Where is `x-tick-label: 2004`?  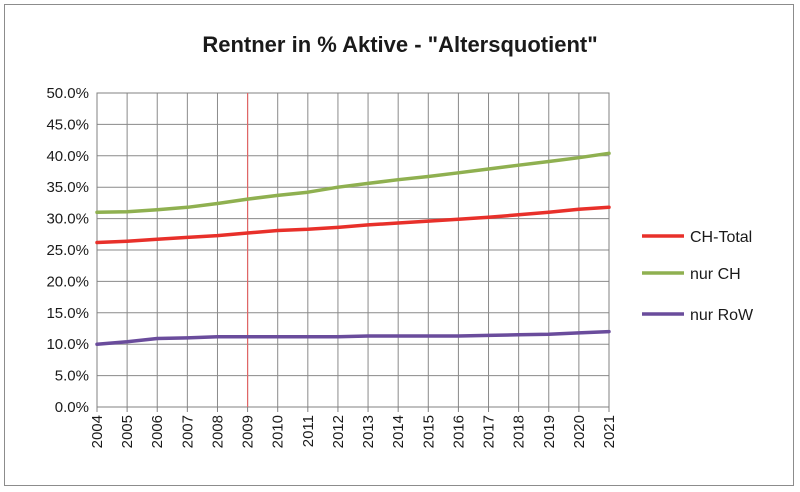 x-tick-label: 2004 is located at coordinates (97, 431).